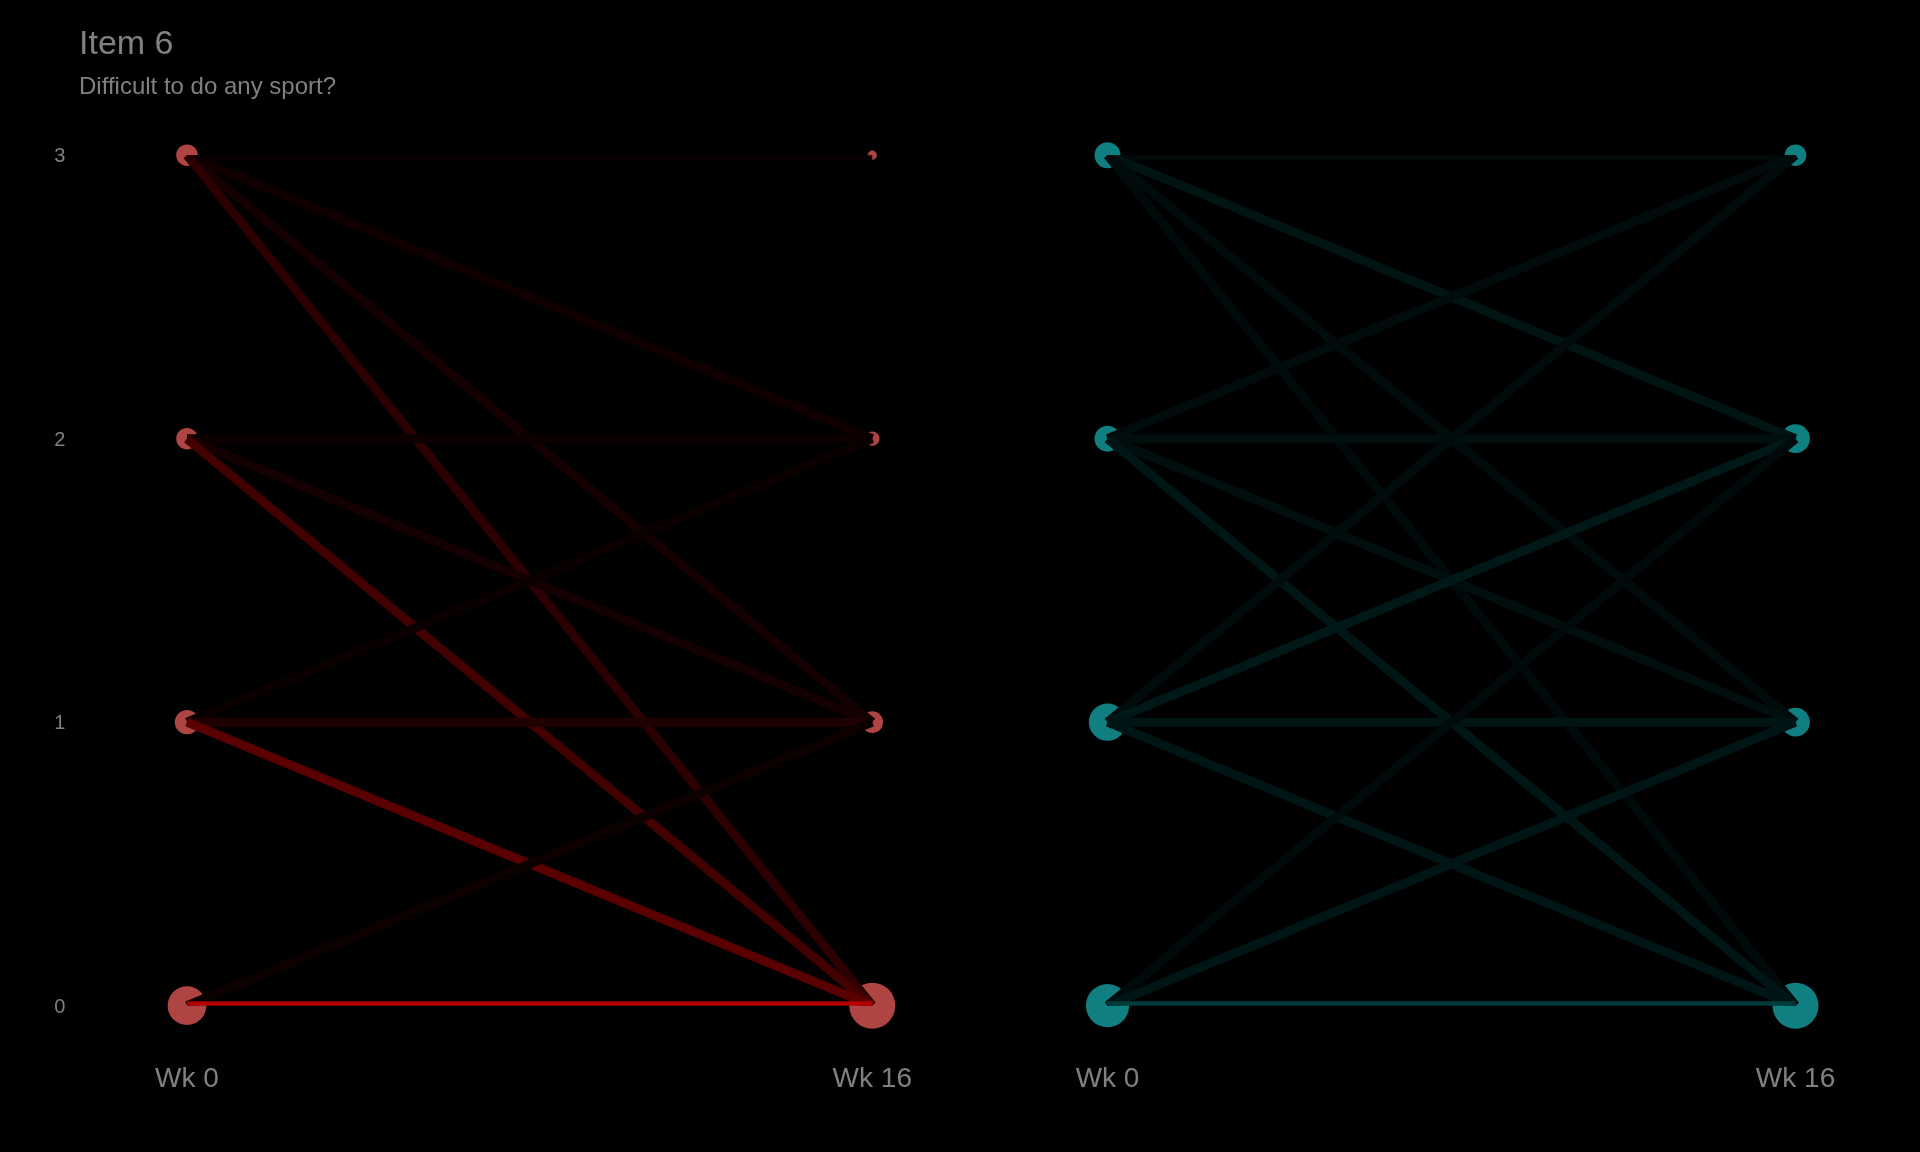  I want to click on y-tick-label: 3, so click(60, 155).